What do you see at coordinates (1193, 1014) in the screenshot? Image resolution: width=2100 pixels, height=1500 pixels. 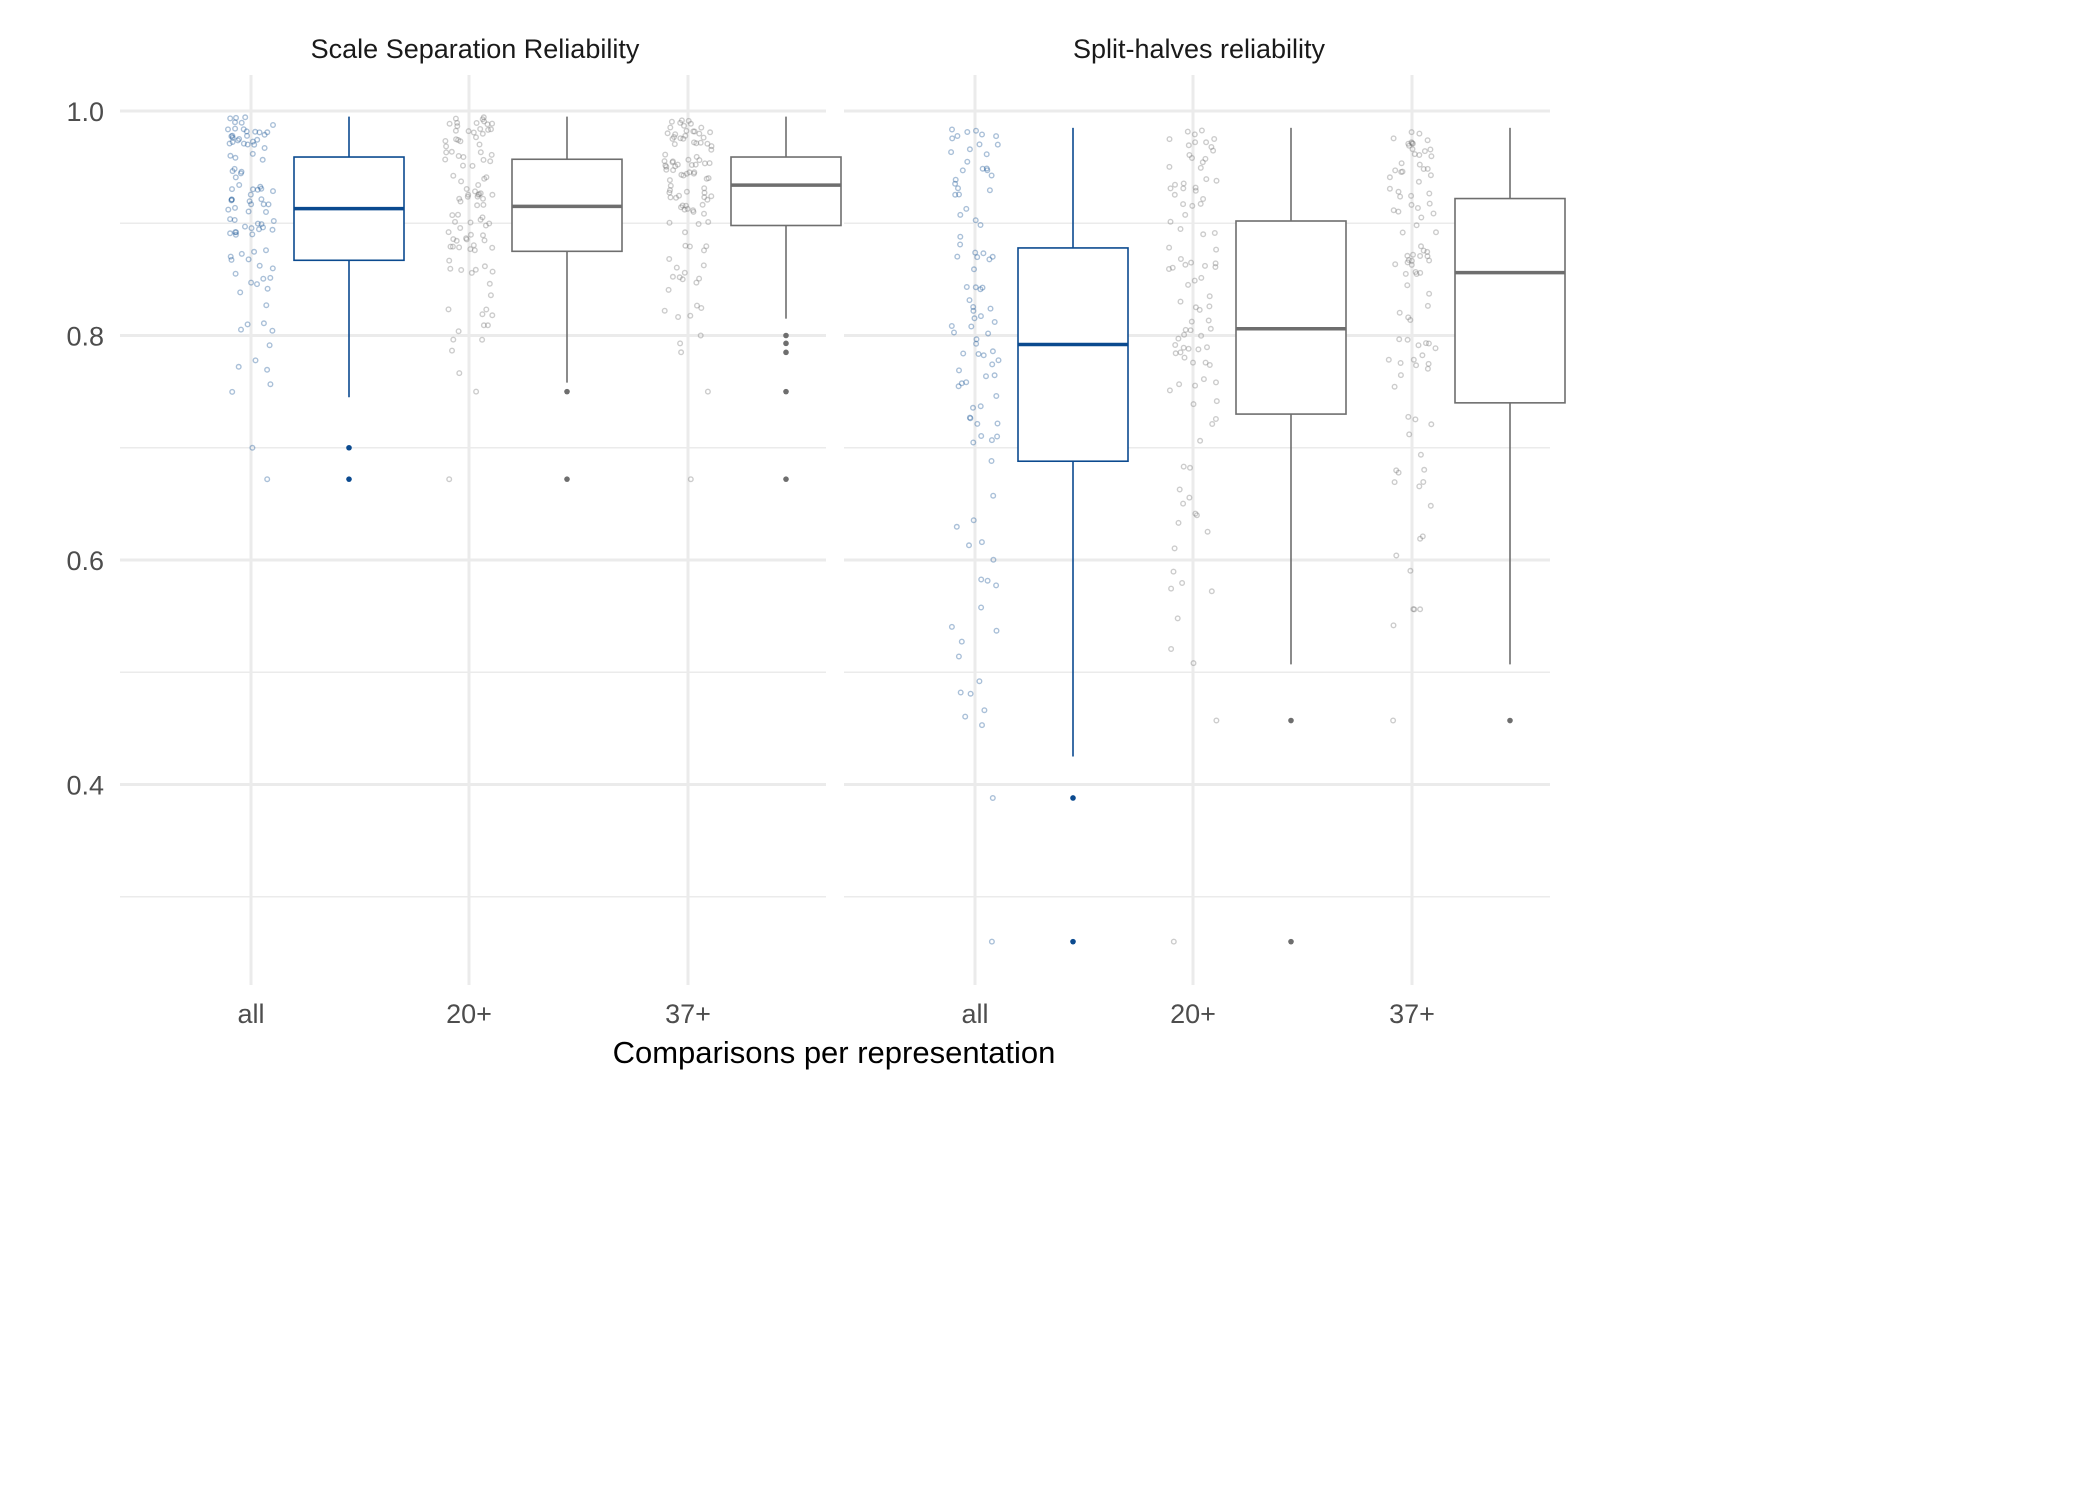 I see `x-tick-label: 20+` at bounding box center [1193, 1014].